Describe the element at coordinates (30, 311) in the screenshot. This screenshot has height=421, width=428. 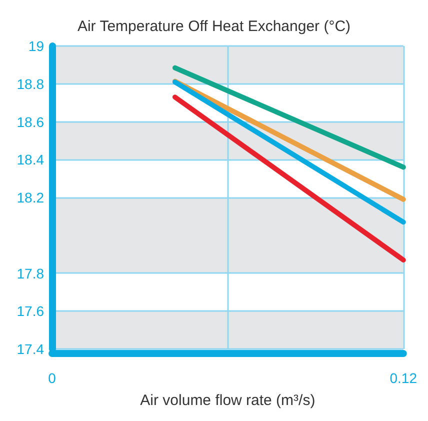
I see `y-tick-label: 17.6` at that location.